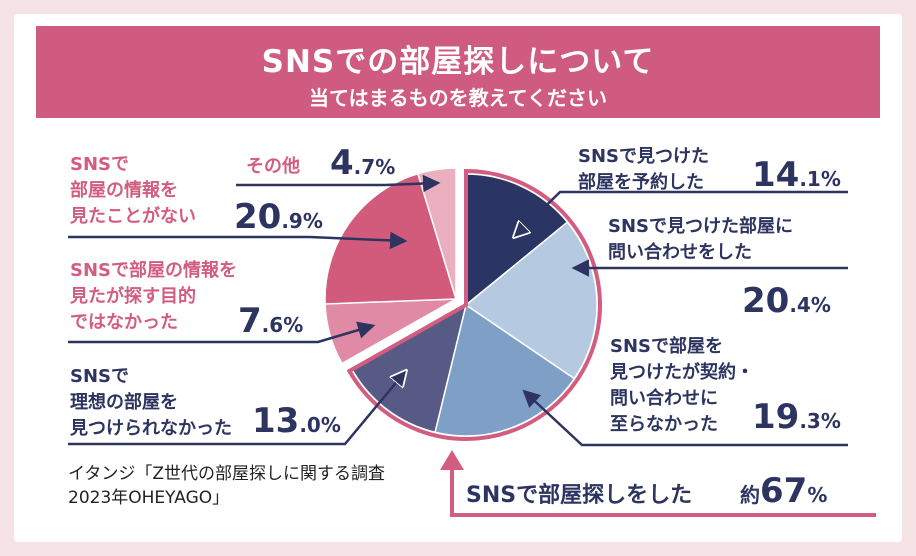  I want to click on leader-line-s2, so click(685, 418).